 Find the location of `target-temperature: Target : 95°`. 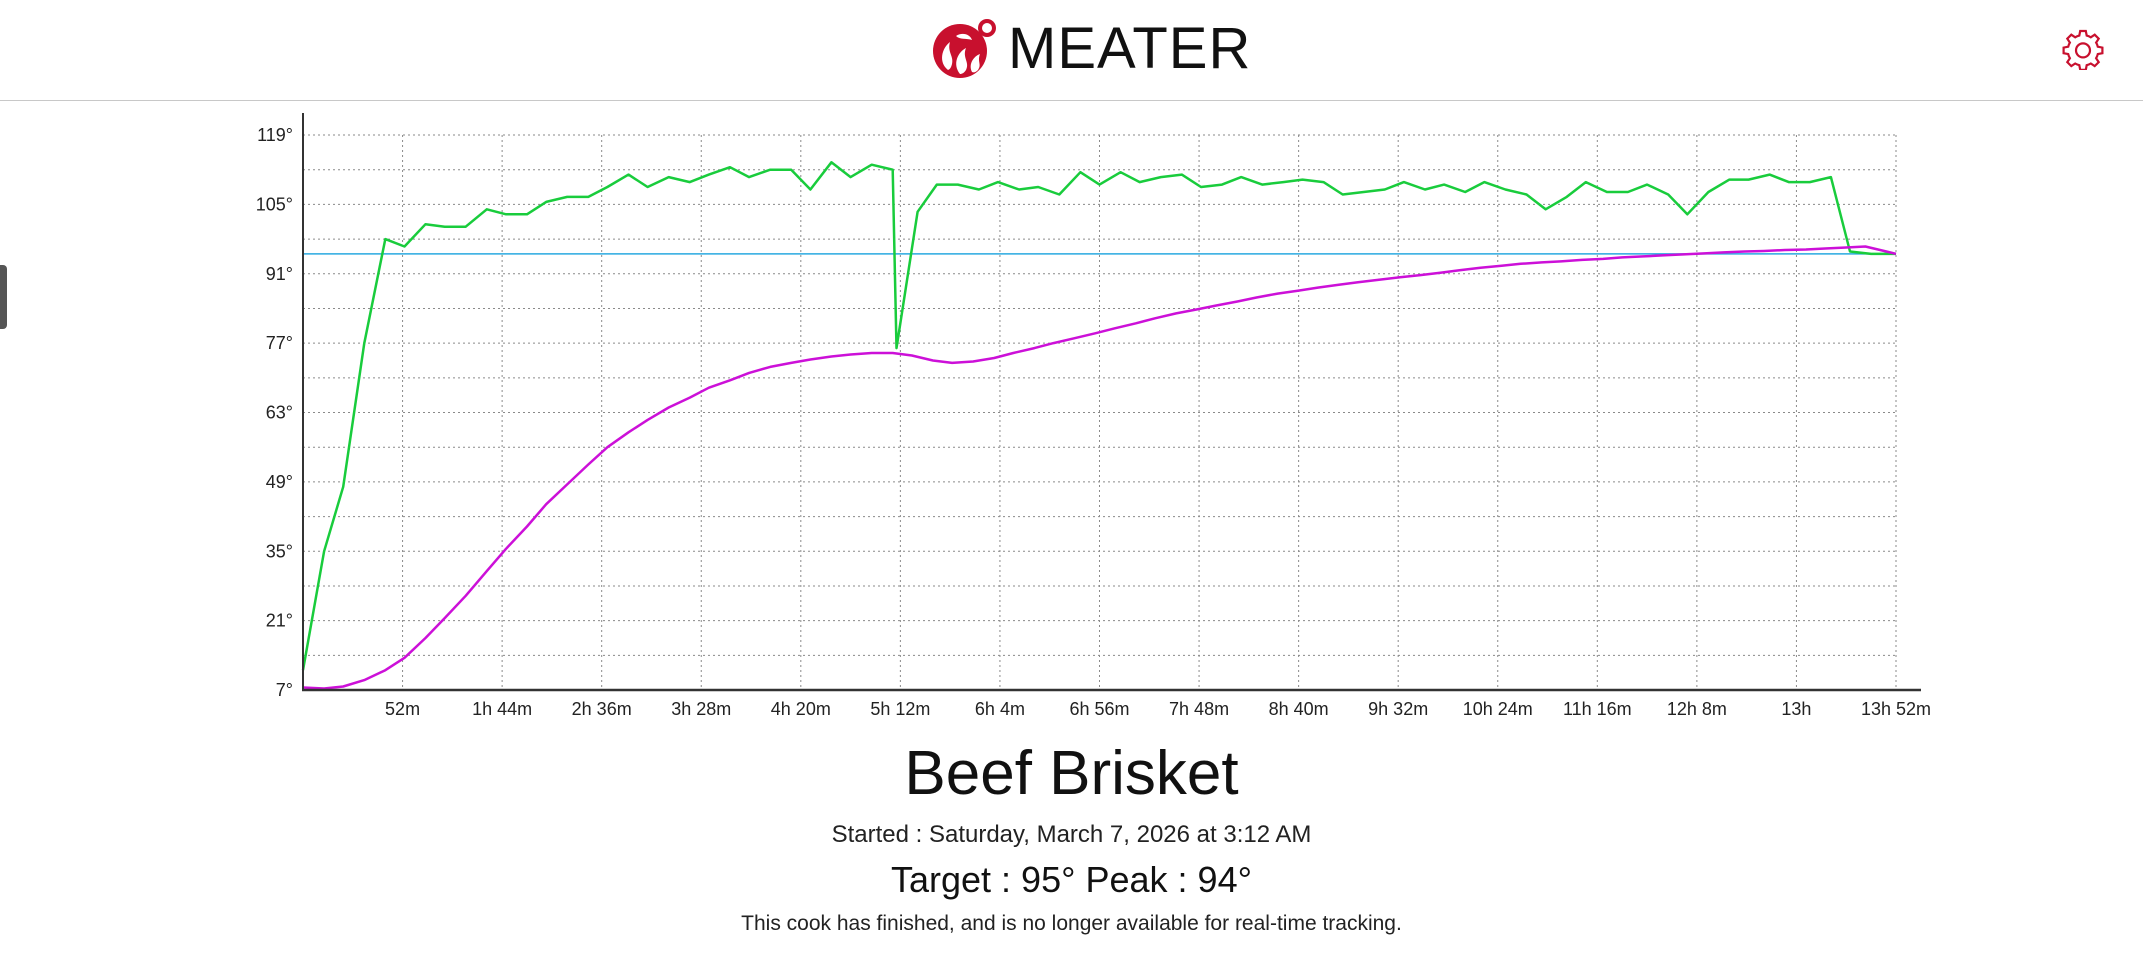

target-temperature: Target : 95° is located at coordinates (983, 879).